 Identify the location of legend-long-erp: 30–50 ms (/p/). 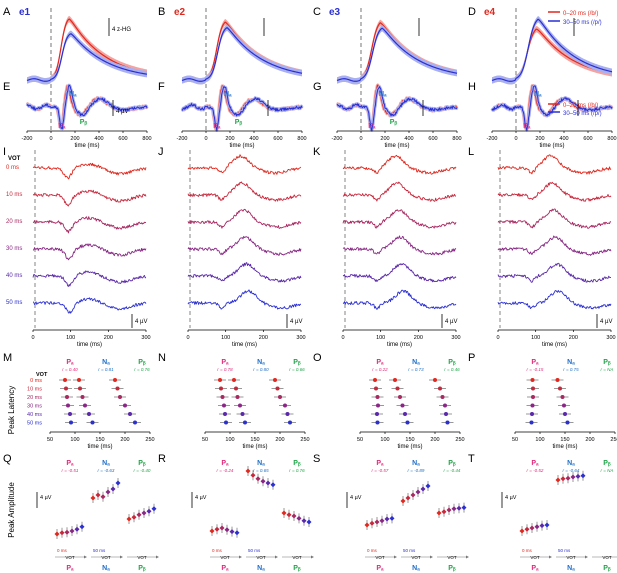
(582, 114).